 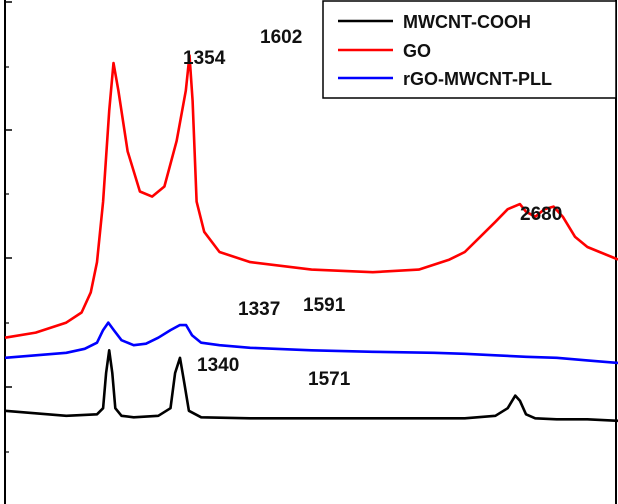 What do you see at coordinates (324, 305) in the screenshot?
I see `peak-label-1591: 1591` at bounding box center [324, 305].